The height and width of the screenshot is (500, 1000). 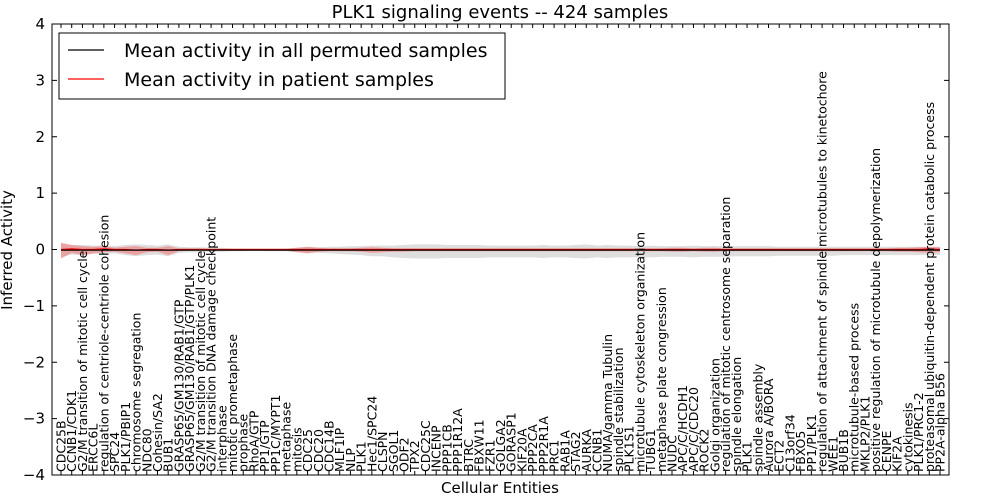 I want to click on category-label: PP1C/MYPT1, so click(x=275, y=433).